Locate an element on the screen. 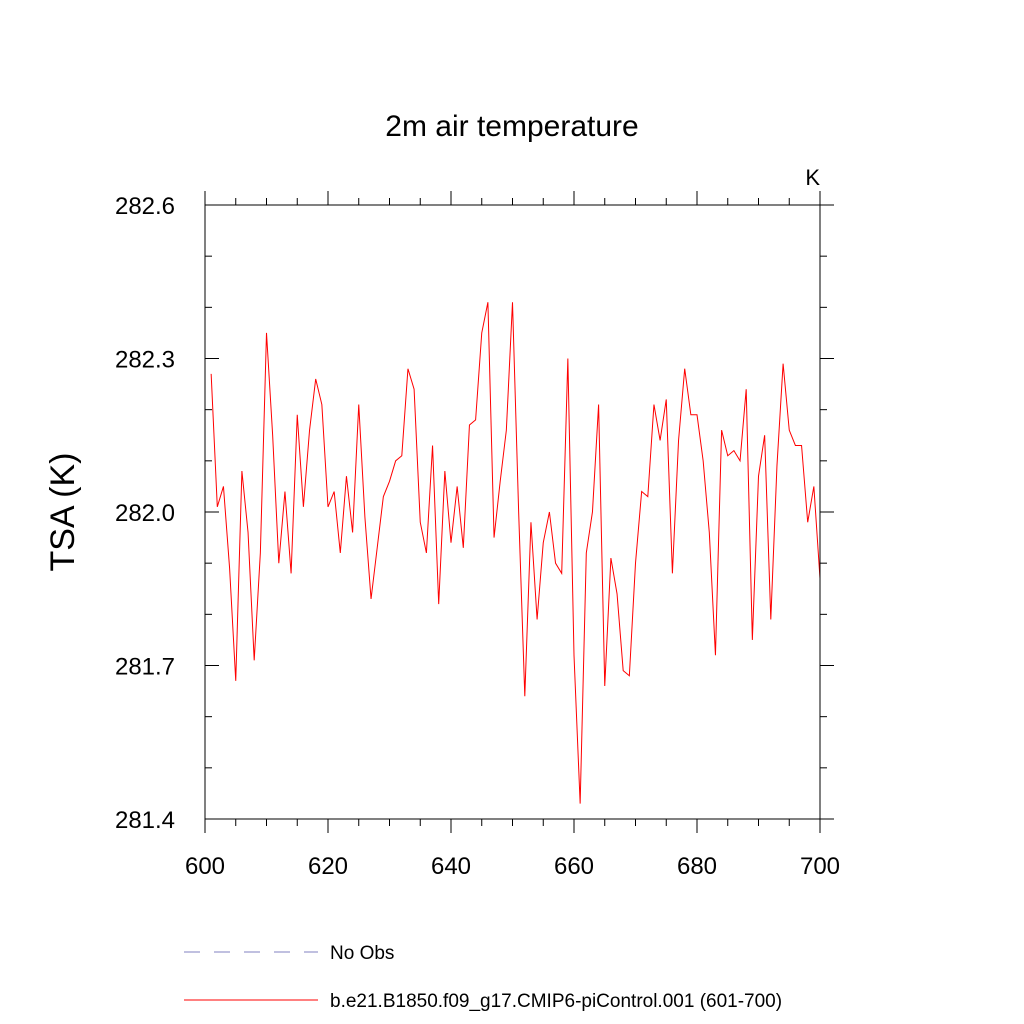 The width and height of the screenshot is (1024, 1024). legend-label-no-obs: No Obs is located at coordinates (362, 953).